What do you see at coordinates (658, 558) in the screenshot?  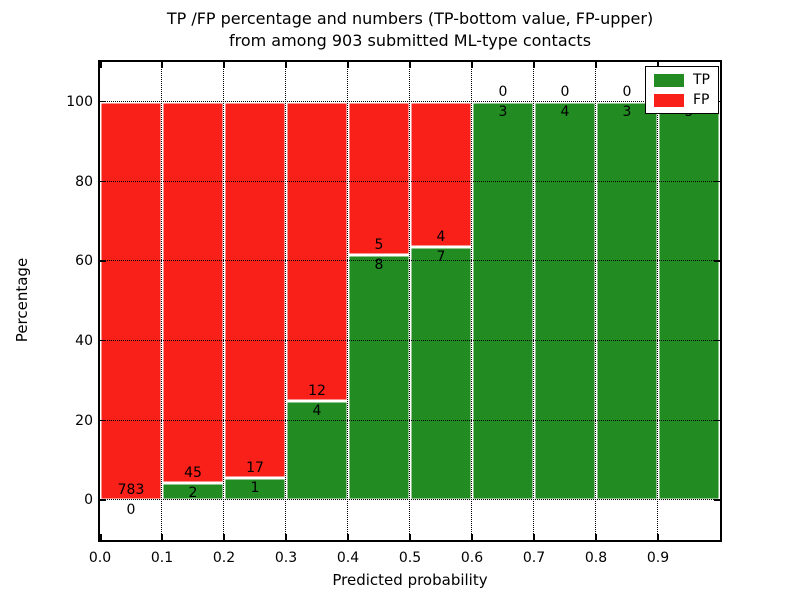 I see `x-tick-label: 0.9` at bounding box center [658, 558].